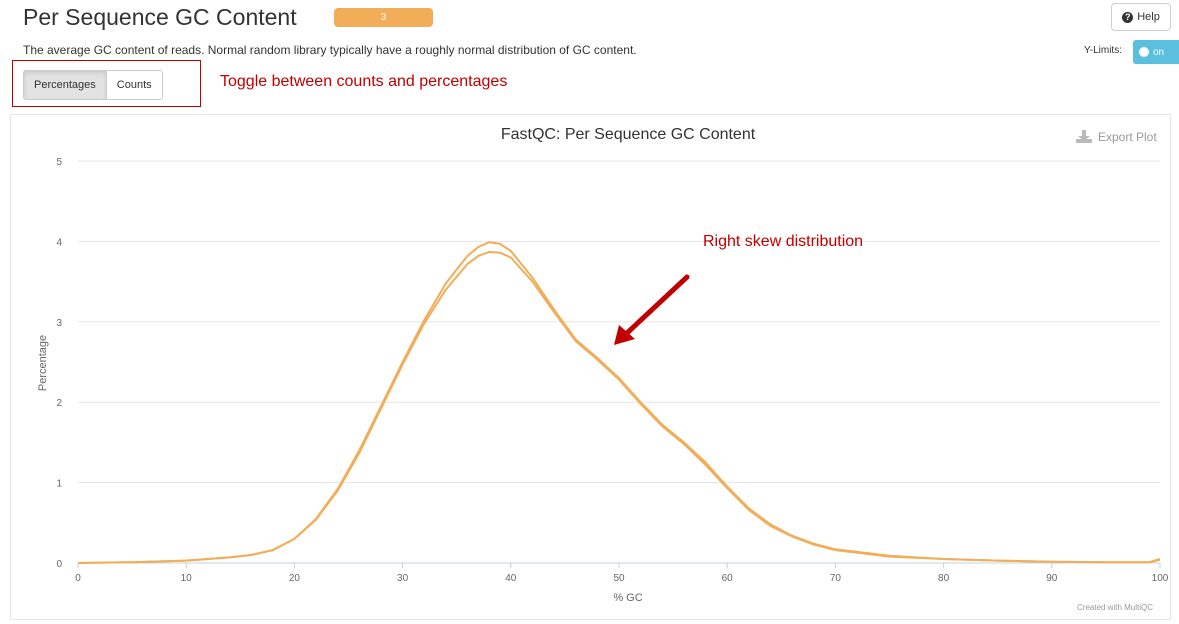 This screenshot has width=1179, height=624. What do you see at coordinates (944, 578) in the screenshot?
I see `x-tick-label: 80` at bounding box center [944, 578].